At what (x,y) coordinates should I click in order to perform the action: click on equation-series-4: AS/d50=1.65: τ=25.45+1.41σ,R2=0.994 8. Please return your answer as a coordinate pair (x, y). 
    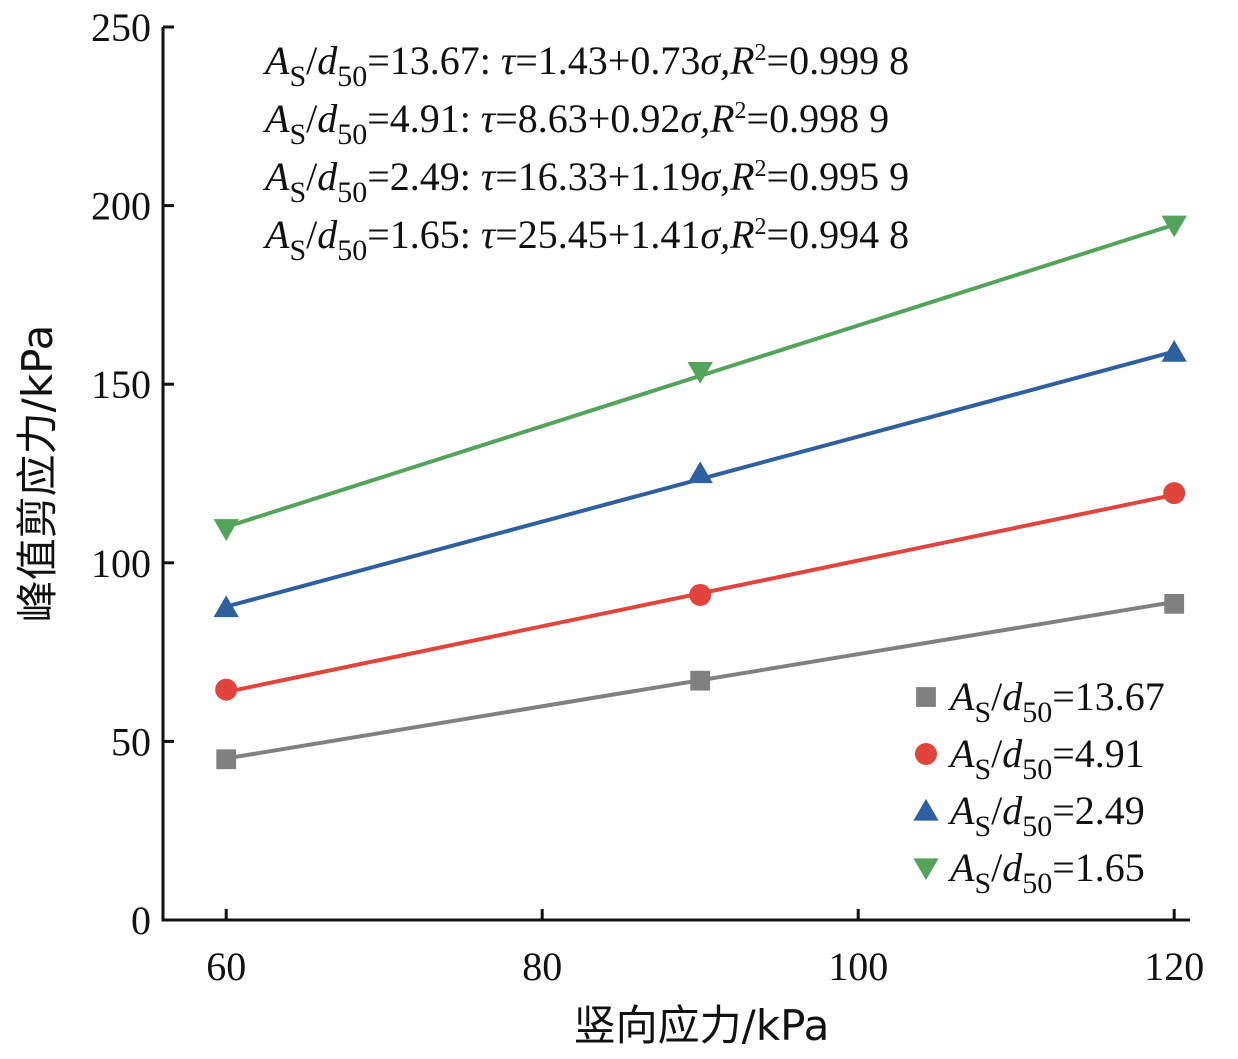
    Looking at the image, I should click on (585, 239).